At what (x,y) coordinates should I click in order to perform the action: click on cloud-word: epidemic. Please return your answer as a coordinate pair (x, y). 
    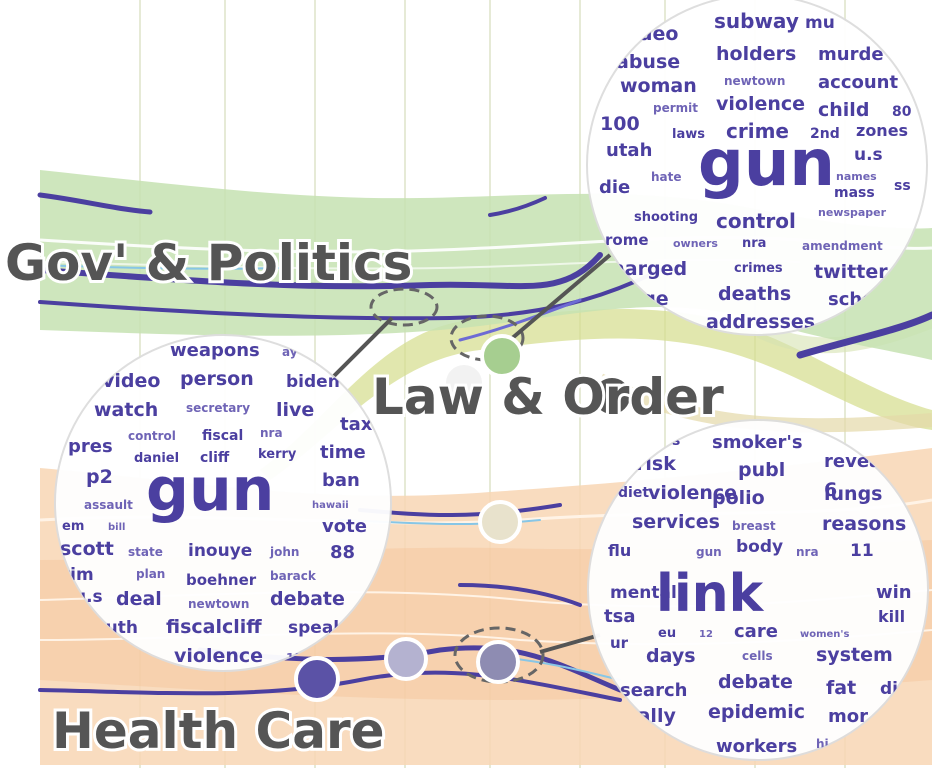
    Looking at the image, I should click on (756, 712).